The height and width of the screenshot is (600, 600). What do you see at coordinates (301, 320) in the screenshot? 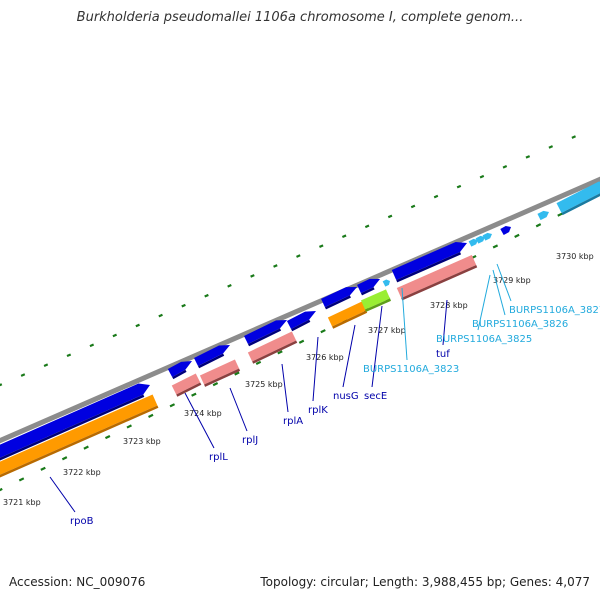
I see `rplK-cds` at bounding box center [301, 320].